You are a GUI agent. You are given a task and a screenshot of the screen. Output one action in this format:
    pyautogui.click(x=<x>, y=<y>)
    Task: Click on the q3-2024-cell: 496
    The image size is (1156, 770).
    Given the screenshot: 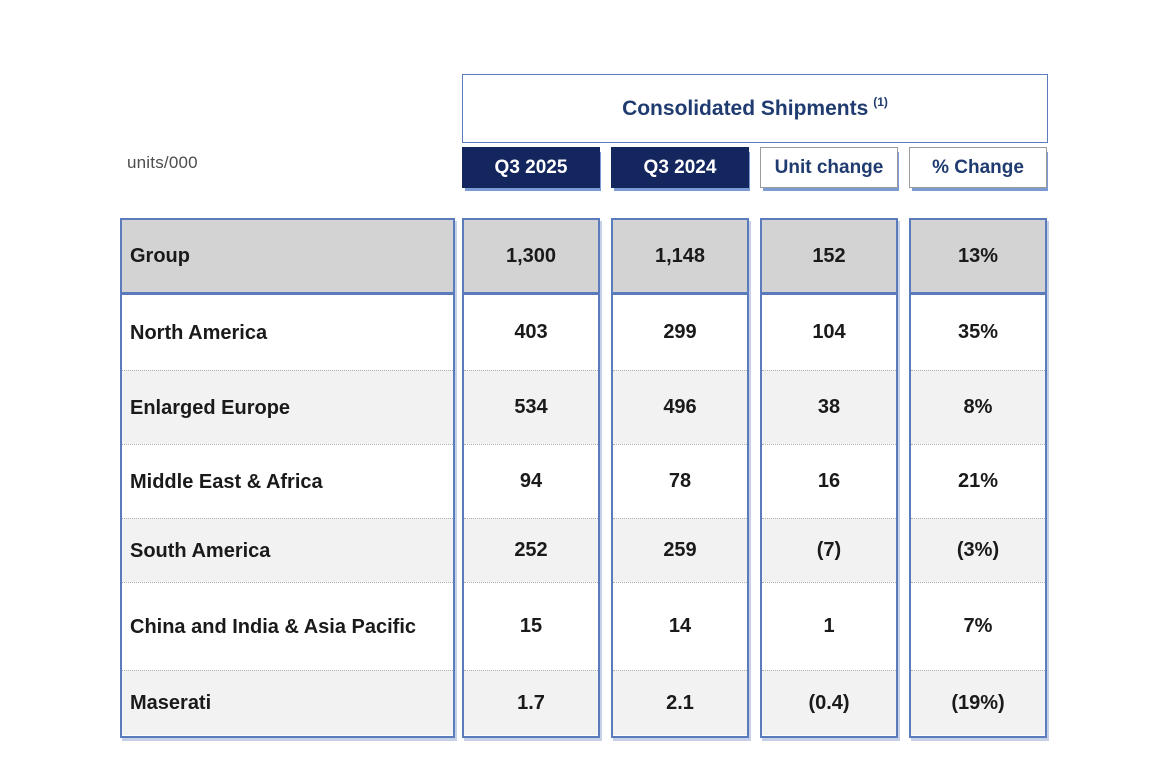 What is the action you would take?
    pyautogui.click(x=680, y=407)
    